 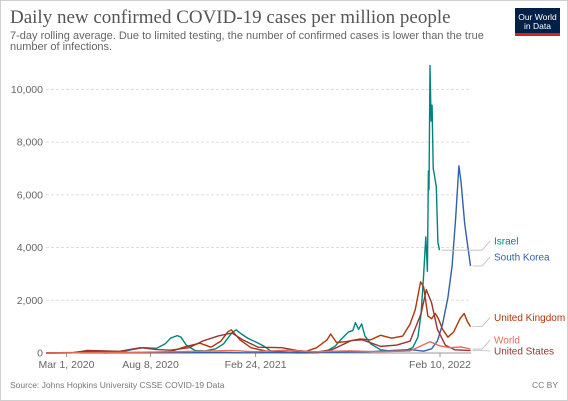 I want to click on series-line-world, so click(x=258, y=347).